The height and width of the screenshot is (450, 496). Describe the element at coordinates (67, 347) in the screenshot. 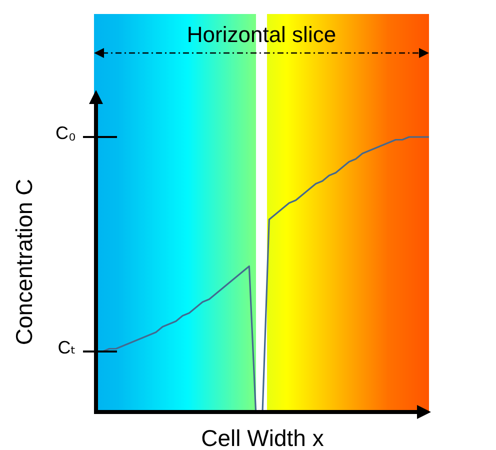

I see `text: Cₜ` at that location.